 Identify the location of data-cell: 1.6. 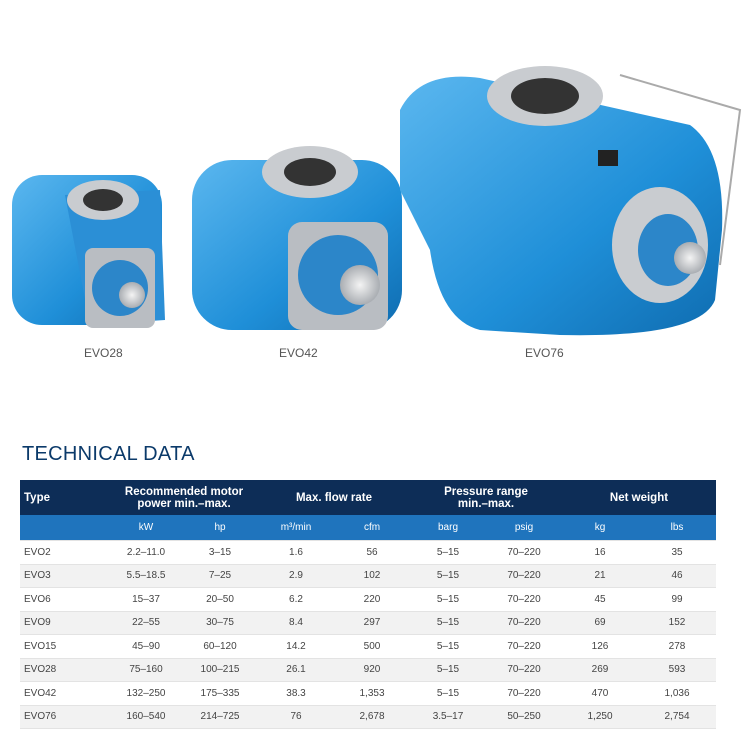
(296, 552).